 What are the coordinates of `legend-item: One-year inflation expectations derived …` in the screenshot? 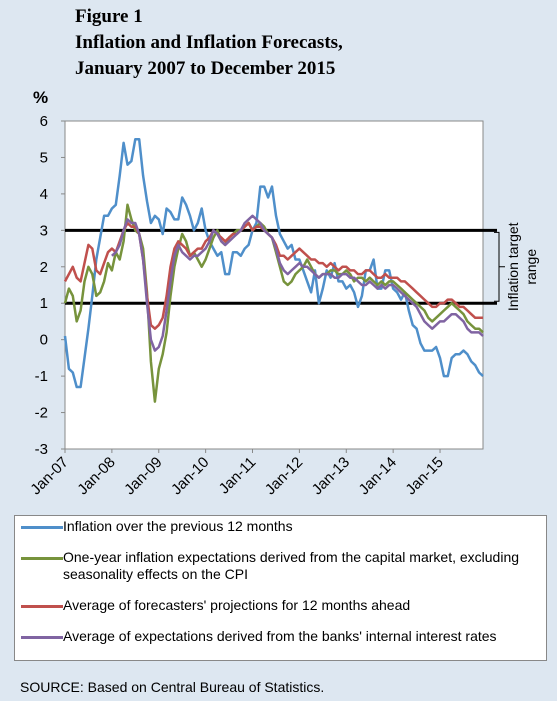 It's located at (280, 566).